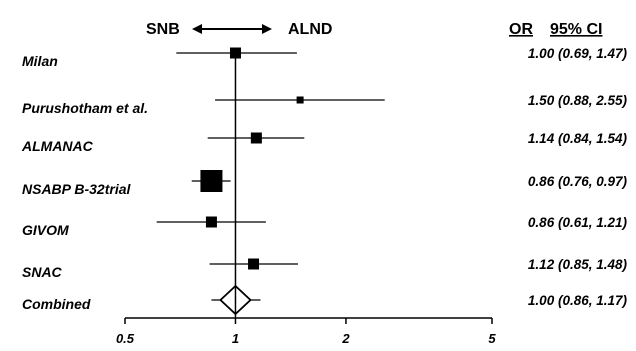 Image resolution: width=636 pixels, height=351 pixels. I want to click on or-ci-value: 0.86 (0.61, 1.21), so click(578, 222).